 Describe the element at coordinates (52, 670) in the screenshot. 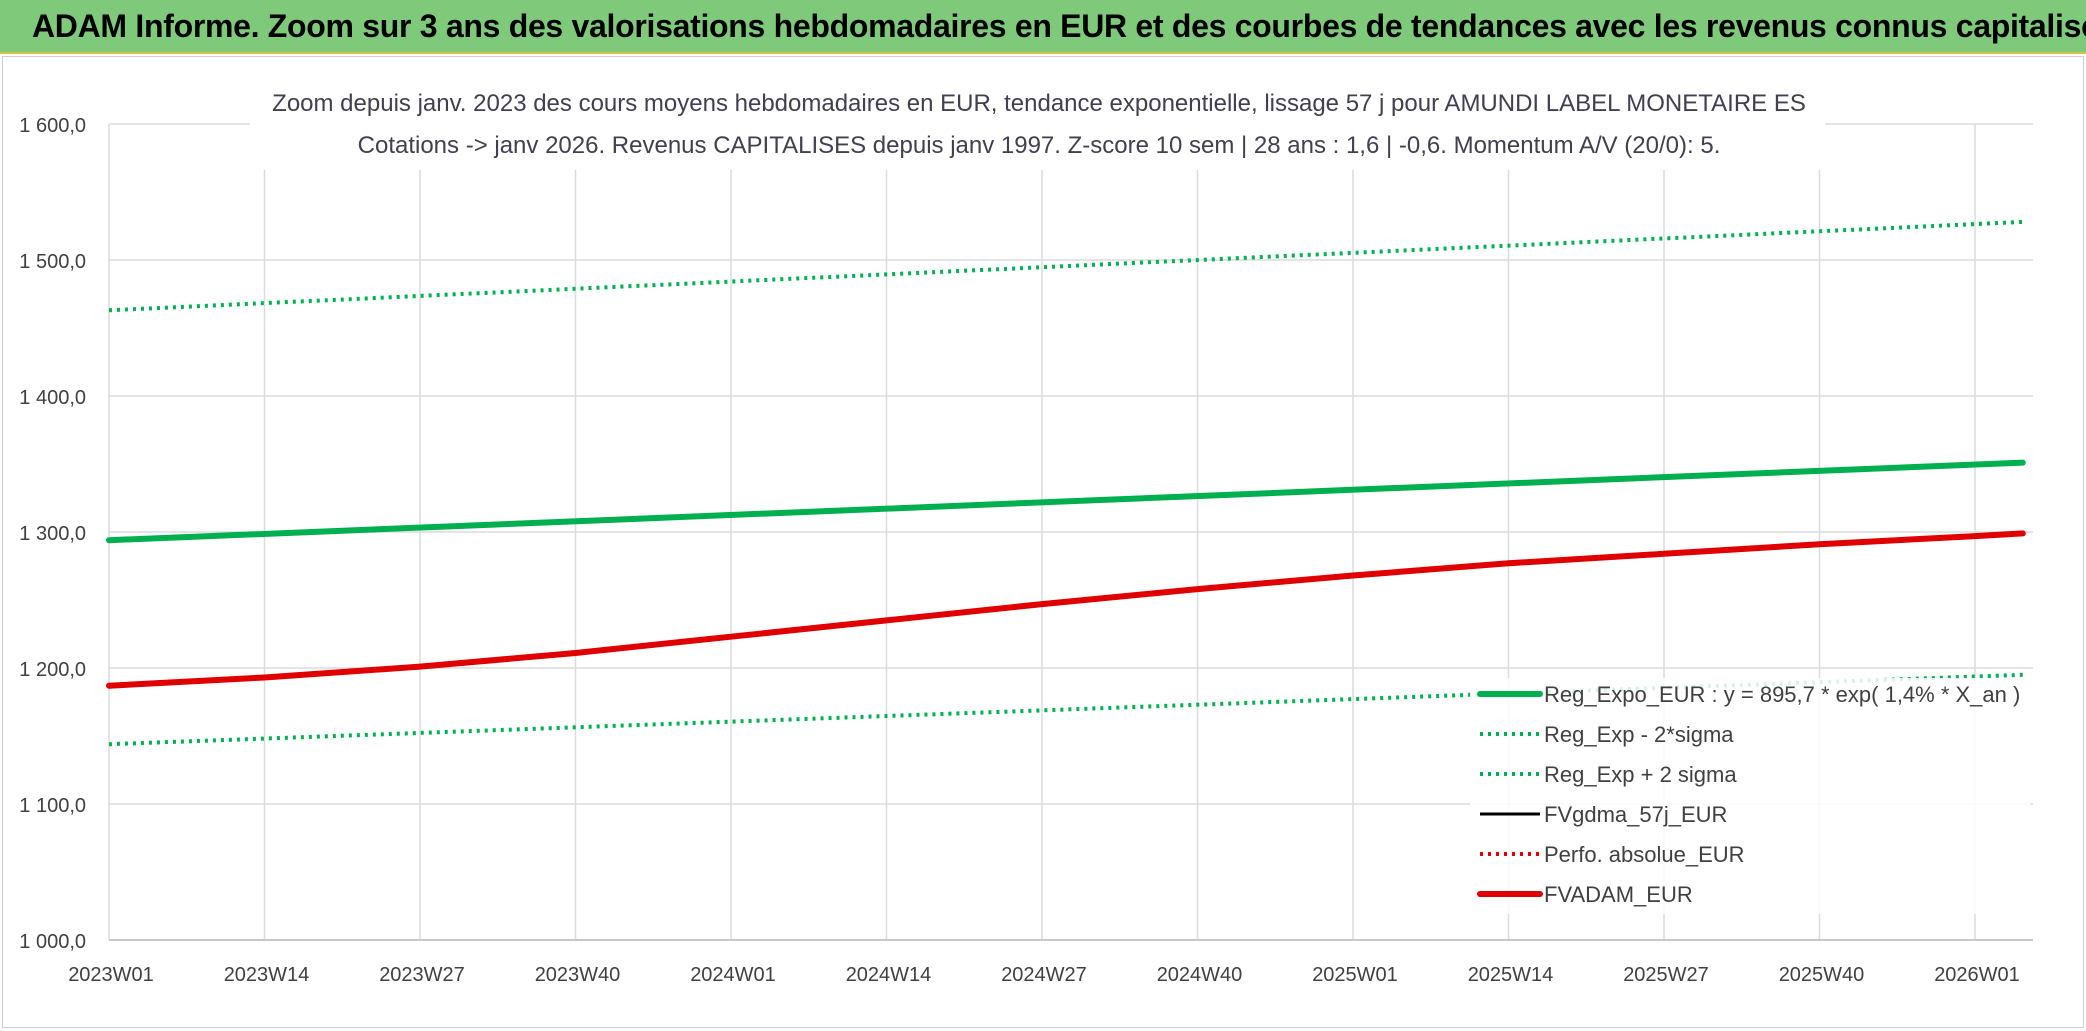

I see `y-tick-label: 1 200,0` at that location.